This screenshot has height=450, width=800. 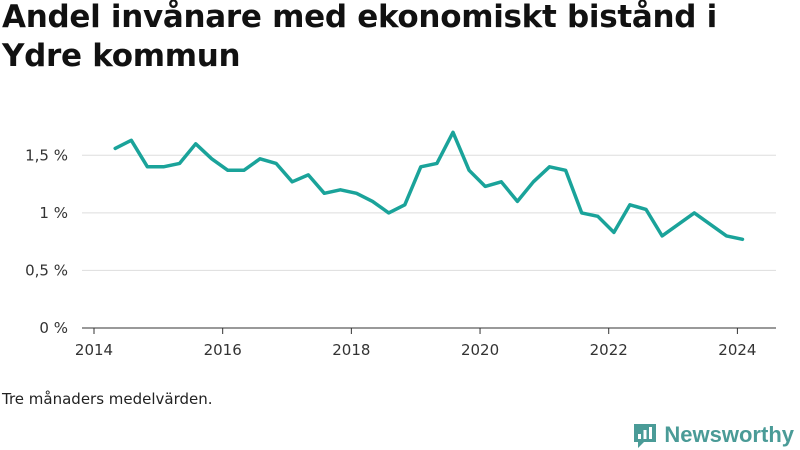 I want to click on x-tick-label: 2014, so click(x=94, y=350).